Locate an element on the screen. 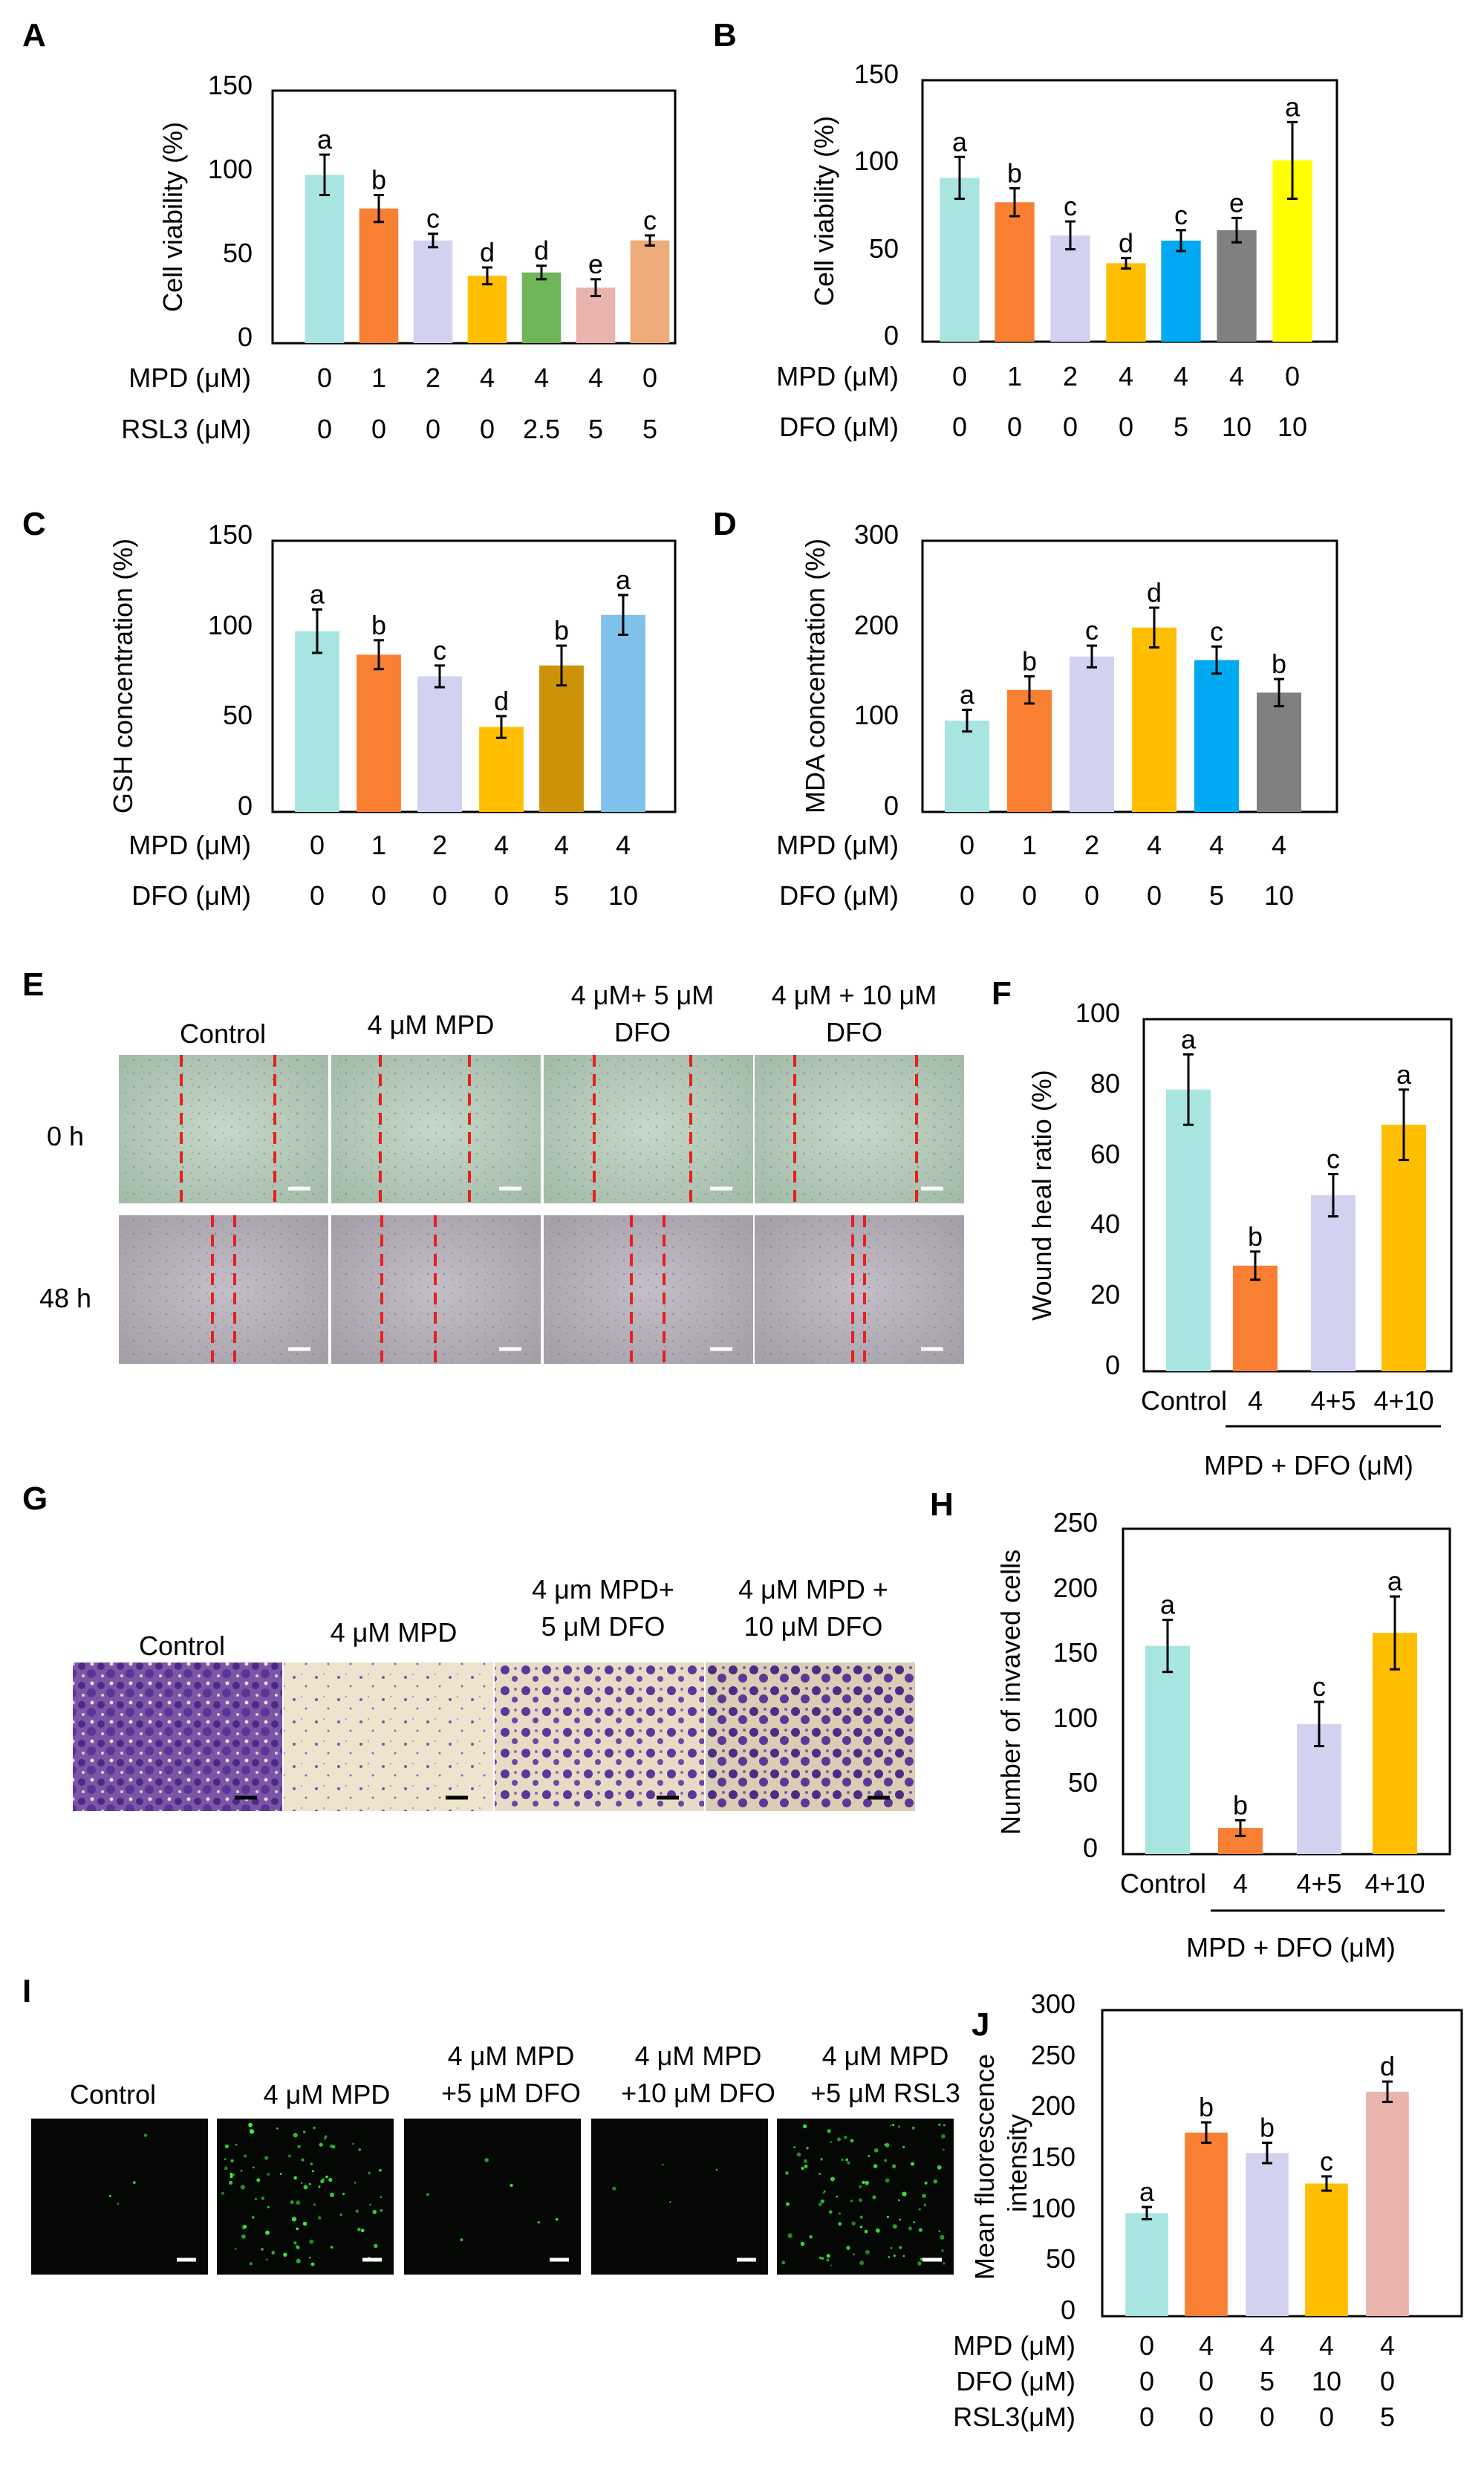  chart-h-marks: a b c a Control 4 4+5 4+10 is located at coordinates (1282, 1739).